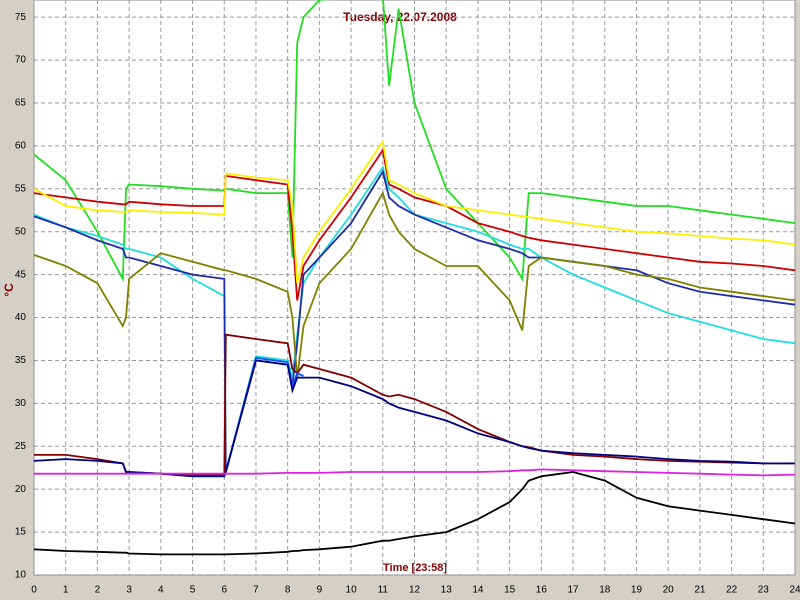 The width and height of the screenshot is (800, 600). I want to click on x-tick-label: 23, so click(764, 590).